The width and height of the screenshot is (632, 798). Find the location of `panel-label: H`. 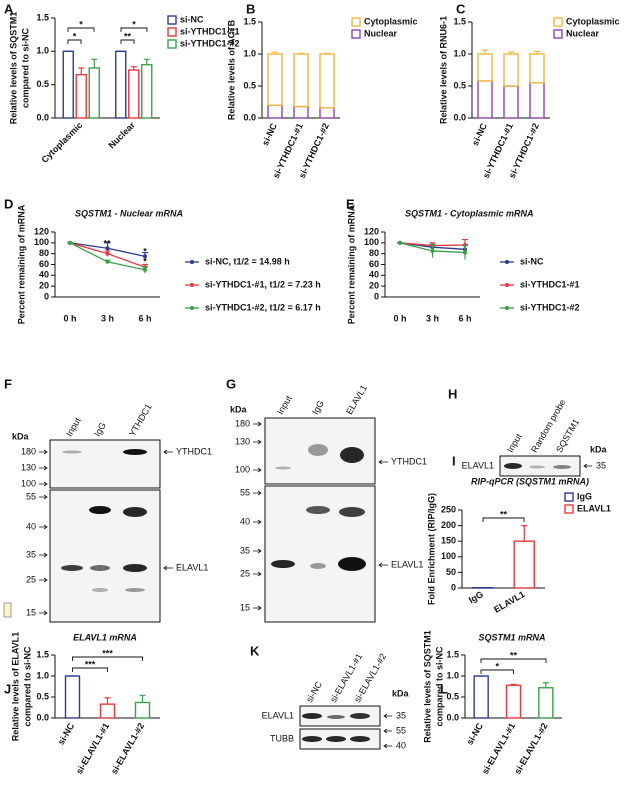

panel-label: H is located at coordinates (452, 393).